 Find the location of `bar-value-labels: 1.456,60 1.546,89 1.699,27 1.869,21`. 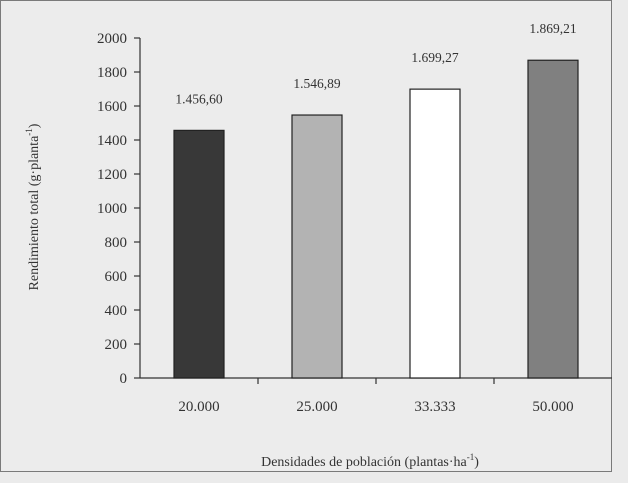

bar-value-labels: 1.456,60 1.546,89 1.699,27 1.869,21 is located at coordinates (375, 63).